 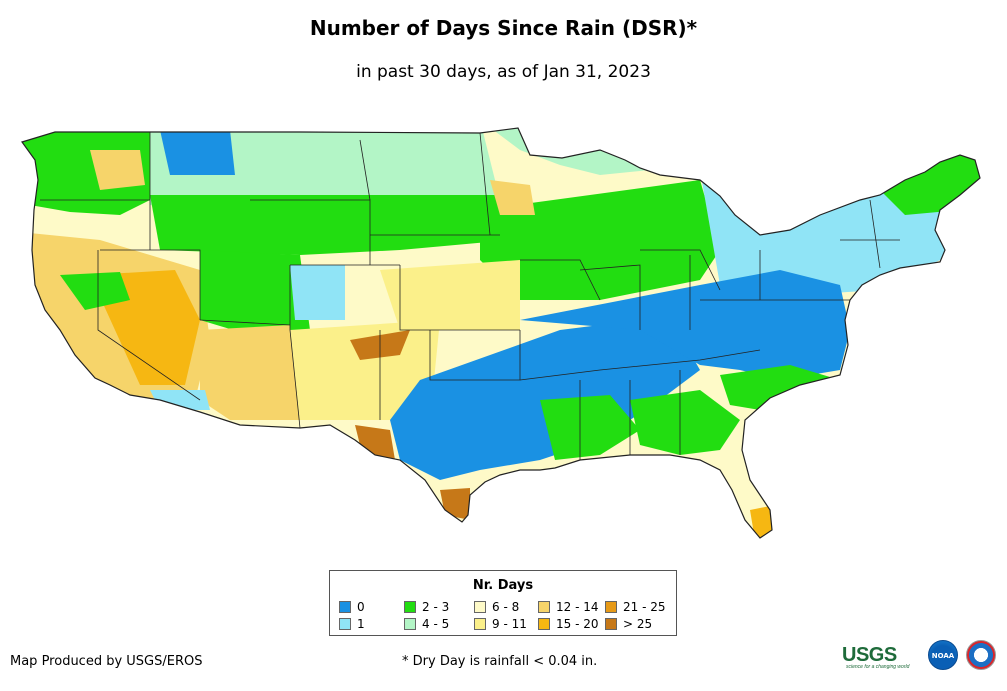 I want to click on zone-georgia-green, so click(x=685, y=422).